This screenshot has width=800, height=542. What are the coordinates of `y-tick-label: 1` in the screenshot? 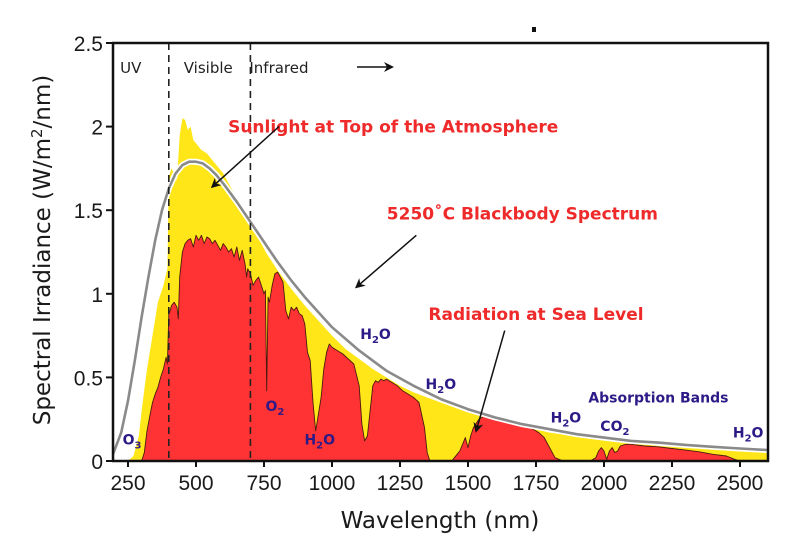 It's located at (97, 295).